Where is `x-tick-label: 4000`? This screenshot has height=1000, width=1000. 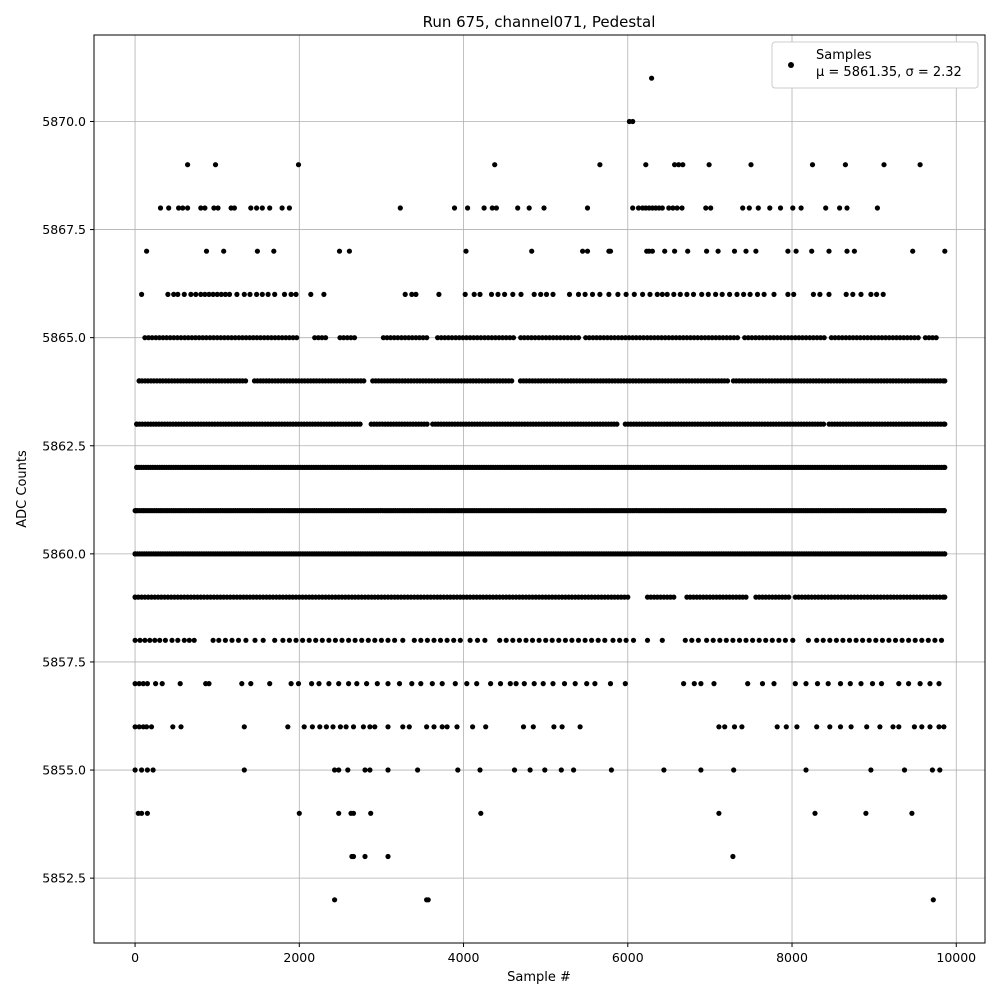 x-tick-label: 4000 is located at coordinates (464, 957).